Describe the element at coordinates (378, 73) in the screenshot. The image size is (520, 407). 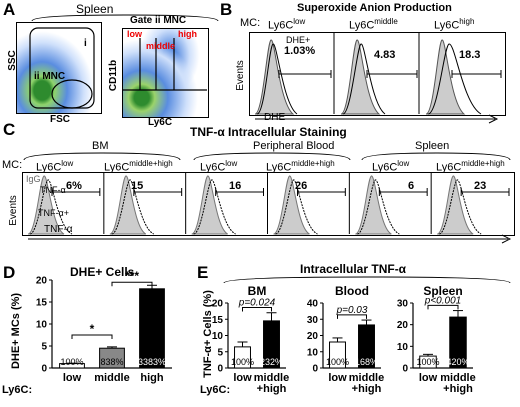
I see `panel-b-histograms` at that location.